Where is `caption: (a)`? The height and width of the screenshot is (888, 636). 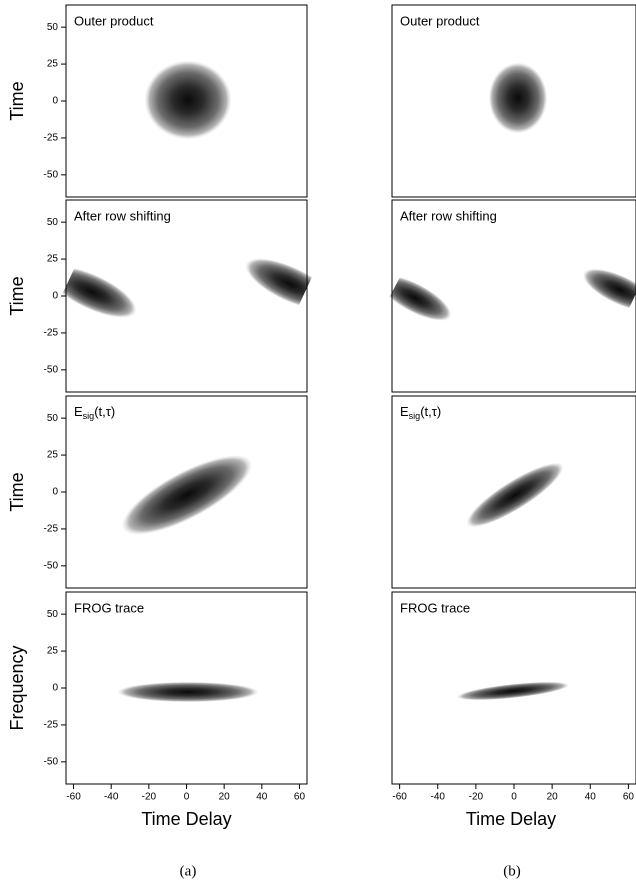
caption: (a) is located at coordinates (188, 871).